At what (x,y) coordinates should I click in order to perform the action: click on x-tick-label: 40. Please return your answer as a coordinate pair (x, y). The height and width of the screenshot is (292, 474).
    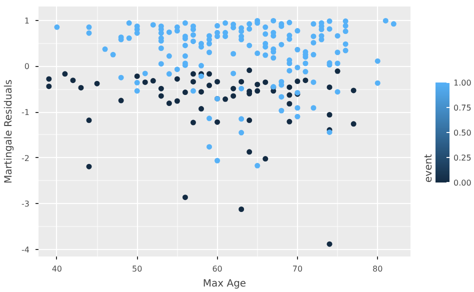
    Looking at the image, I should click on (57, 269).